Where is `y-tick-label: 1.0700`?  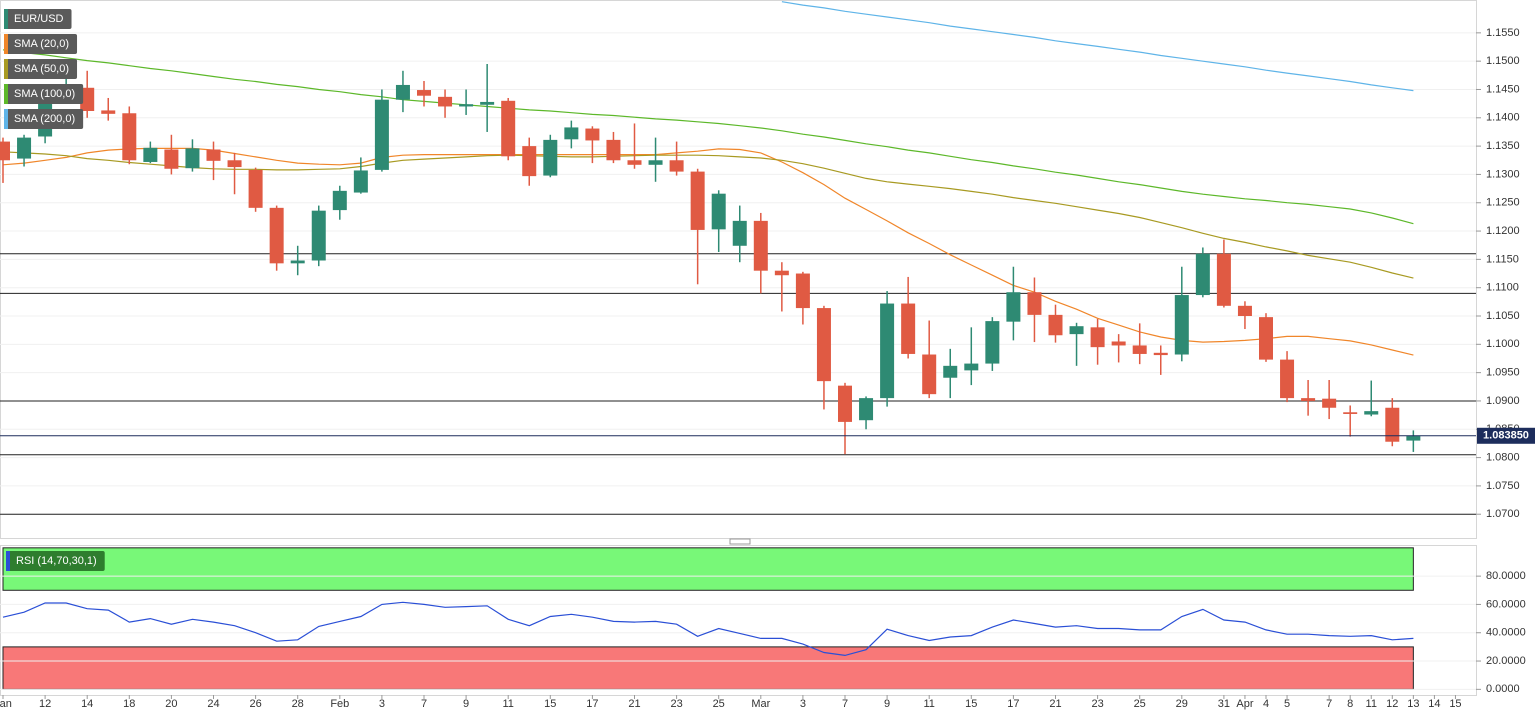
y-tick-label: 1.0700 is located at coordinates (1503, 514).